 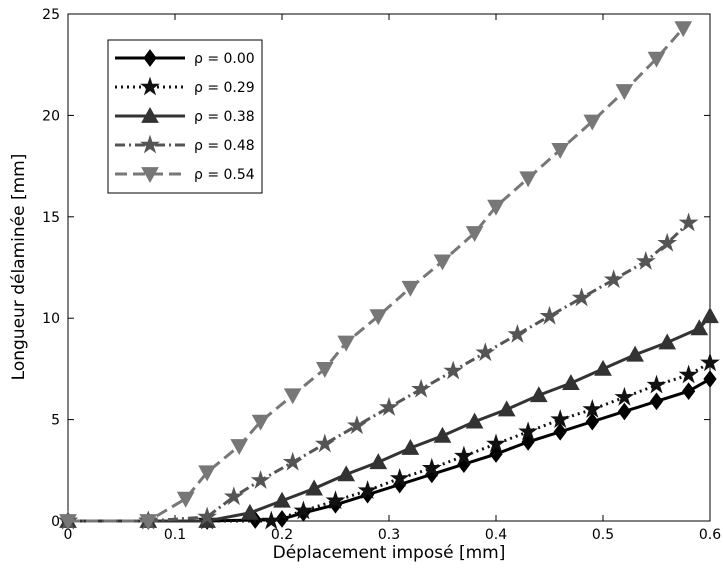 What do you see at coordinates (19, 267) in the screenshot?
I see `y-axis-label: Longueur délaminée [mm]` at bounding box center [19, 267].